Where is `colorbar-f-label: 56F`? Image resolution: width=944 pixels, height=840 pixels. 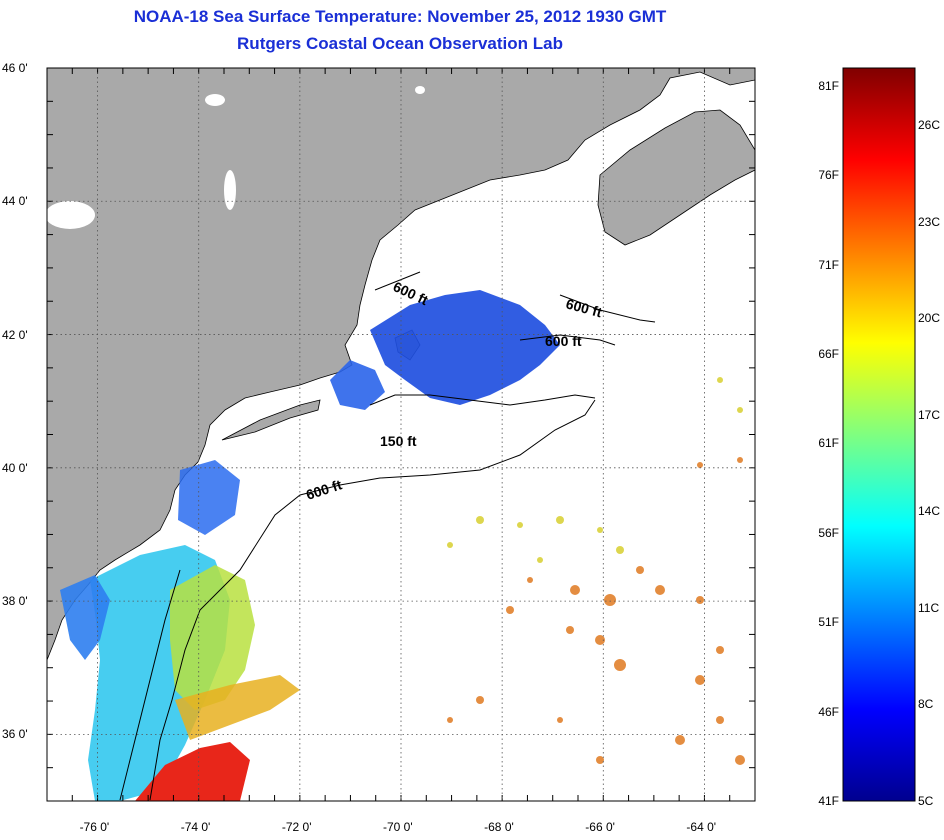 colorbar-f-label: 56F is located at coordinates (828, 532).